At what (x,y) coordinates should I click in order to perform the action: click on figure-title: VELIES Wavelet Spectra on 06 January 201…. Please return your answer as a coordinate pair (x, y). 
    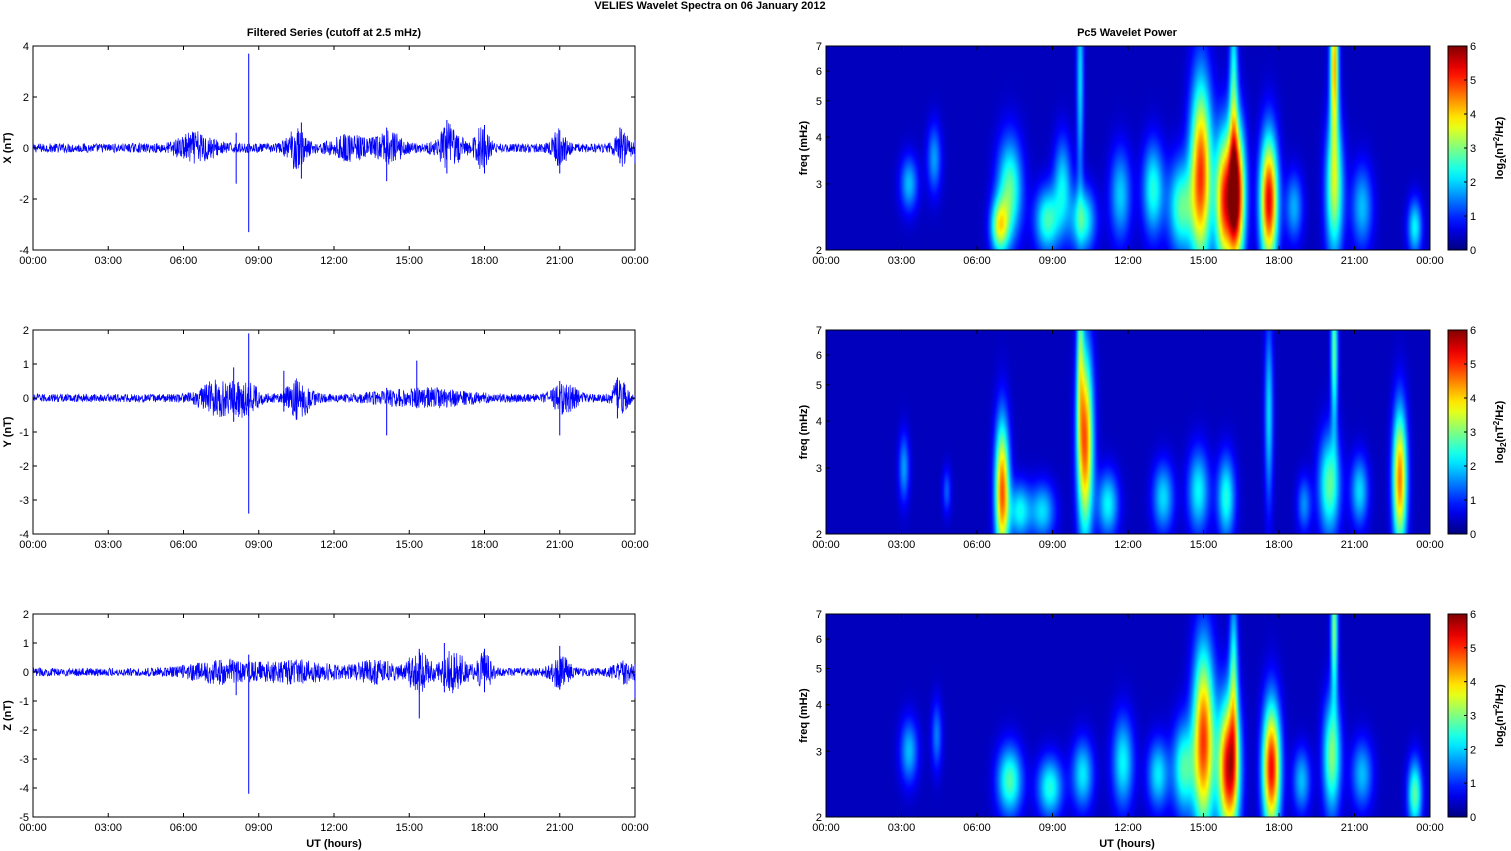
    Looking at the image, I should click on (709, 6).